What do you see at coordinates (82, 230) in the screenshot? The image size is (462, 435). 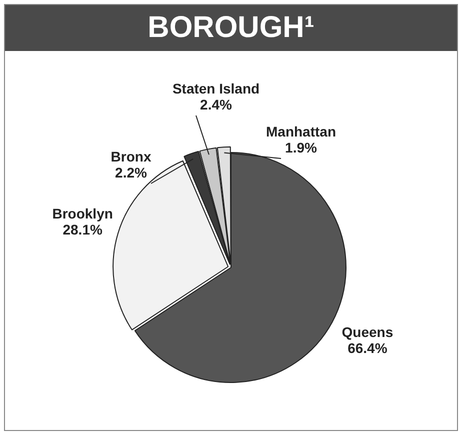 I see `data-label: 28.1%` at bounding box center [82, 230].